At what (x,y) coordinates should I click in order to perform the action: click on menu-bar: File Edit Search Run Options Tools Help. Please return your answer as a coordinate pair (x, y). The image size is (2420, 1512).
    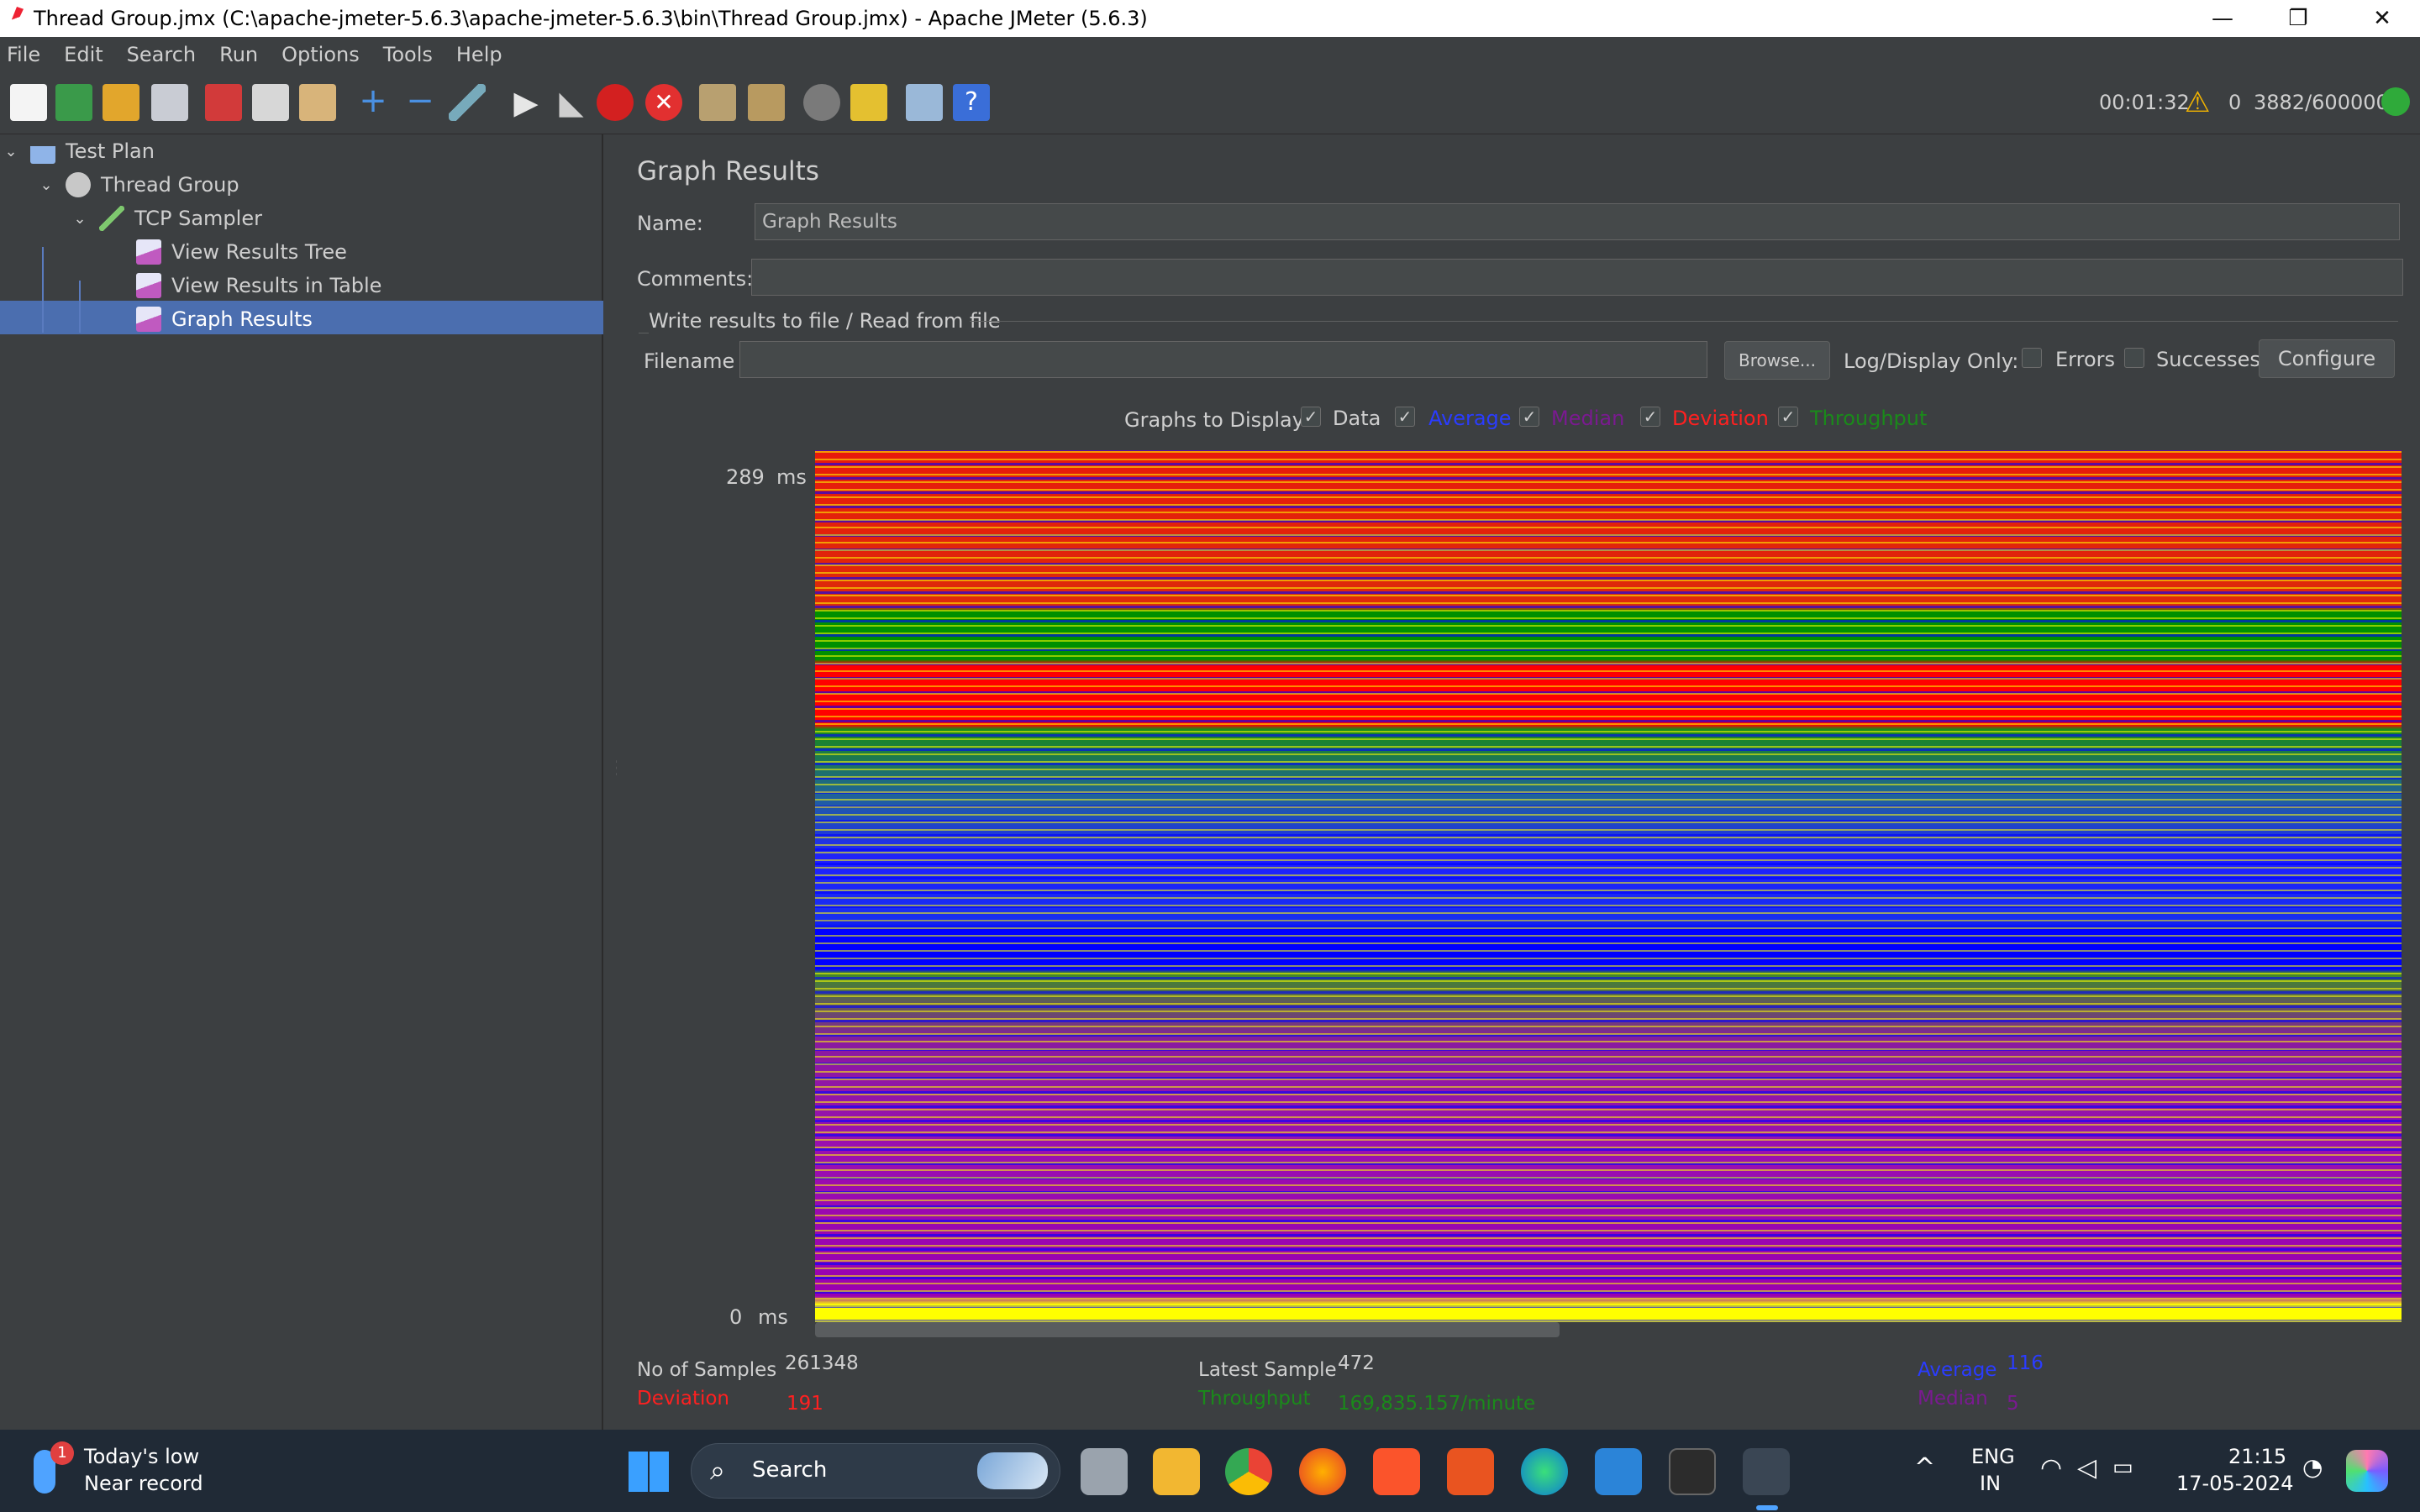
    Looking at the image, I should click on (1210, 54).